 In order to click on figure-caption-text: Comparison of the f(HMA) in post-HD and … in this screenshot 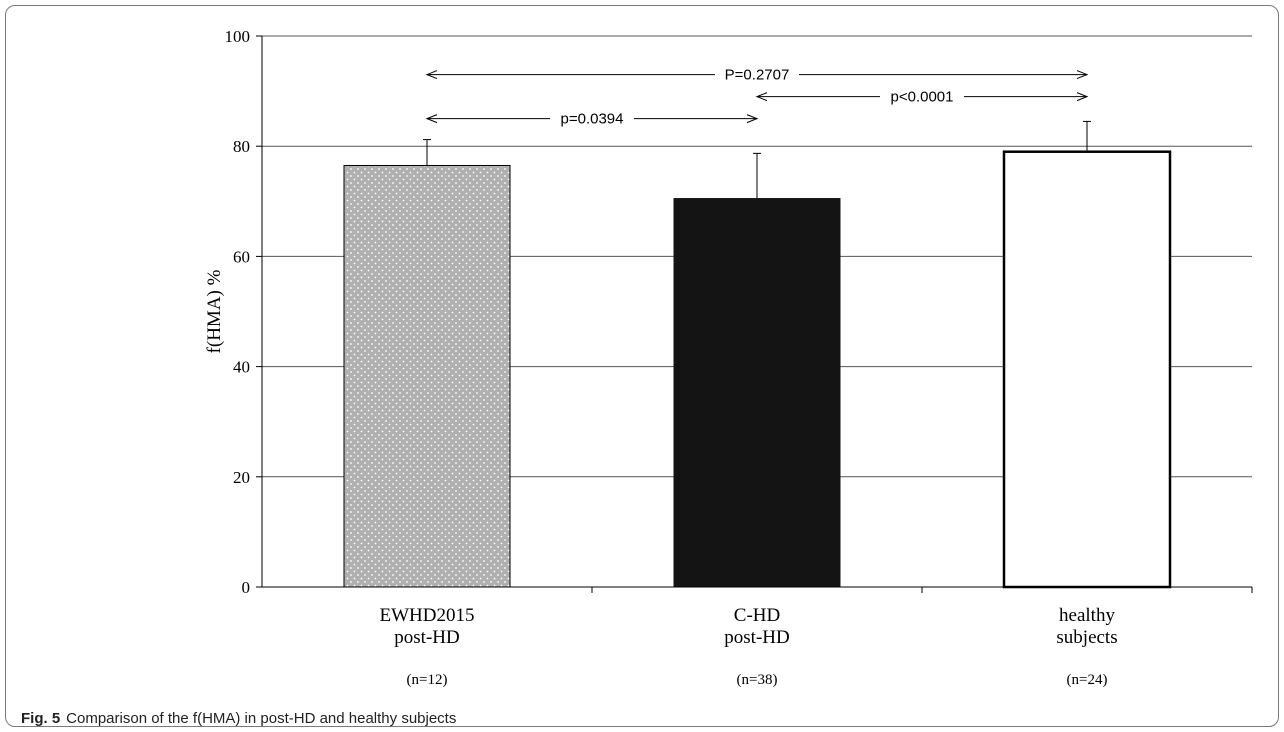, I will do `click(261, 718)`.